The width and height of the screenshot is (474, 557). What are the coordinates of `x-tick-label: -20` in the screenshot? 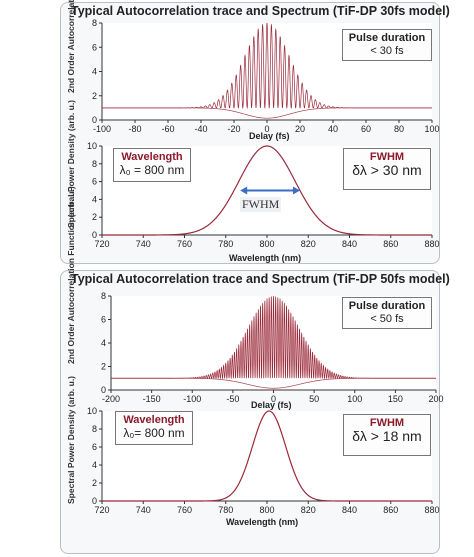 It's located at (233, 129).